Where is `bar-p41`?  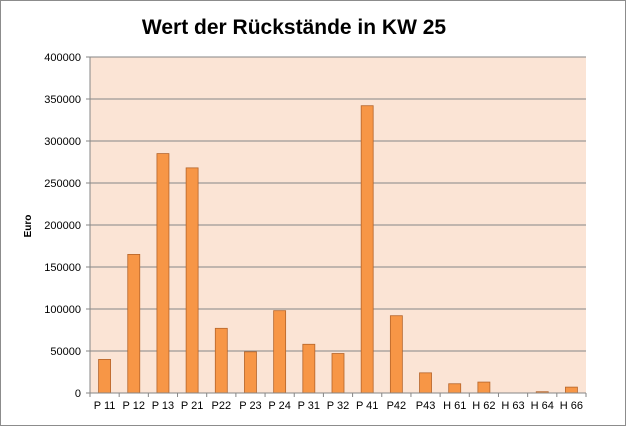
bar-p41 is located at coordinates (367, 249).